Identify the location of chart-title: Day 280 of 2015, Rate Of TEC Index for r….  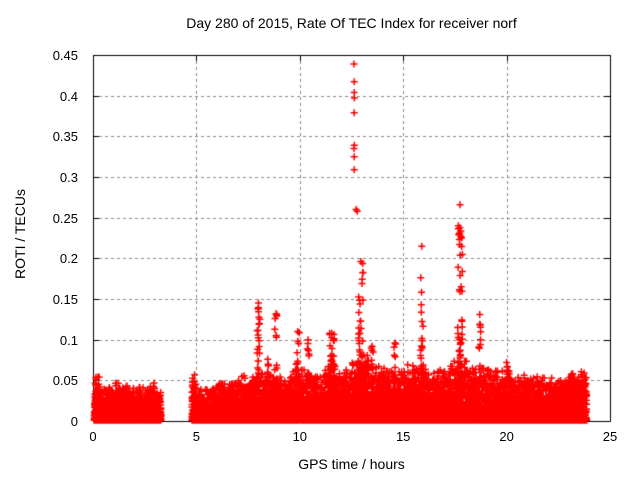
(351, 23).